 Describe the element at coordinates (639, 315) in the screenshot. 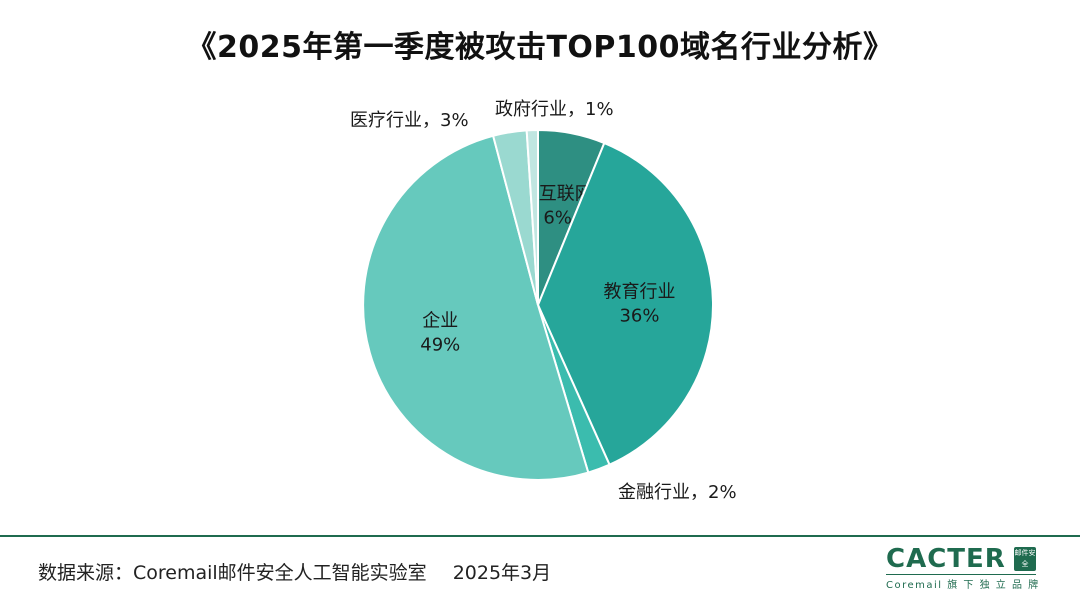

I see `slice-value-label: 36%` at that location.